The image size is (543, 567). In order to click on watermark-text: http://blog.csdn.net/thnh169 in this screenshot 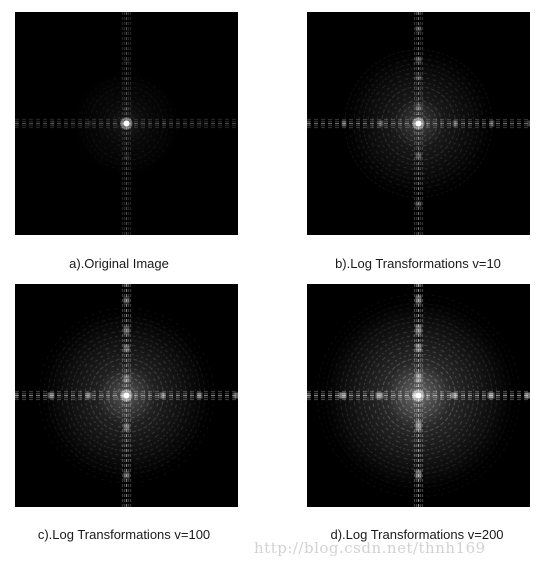, I will do `click(370, 548)`.